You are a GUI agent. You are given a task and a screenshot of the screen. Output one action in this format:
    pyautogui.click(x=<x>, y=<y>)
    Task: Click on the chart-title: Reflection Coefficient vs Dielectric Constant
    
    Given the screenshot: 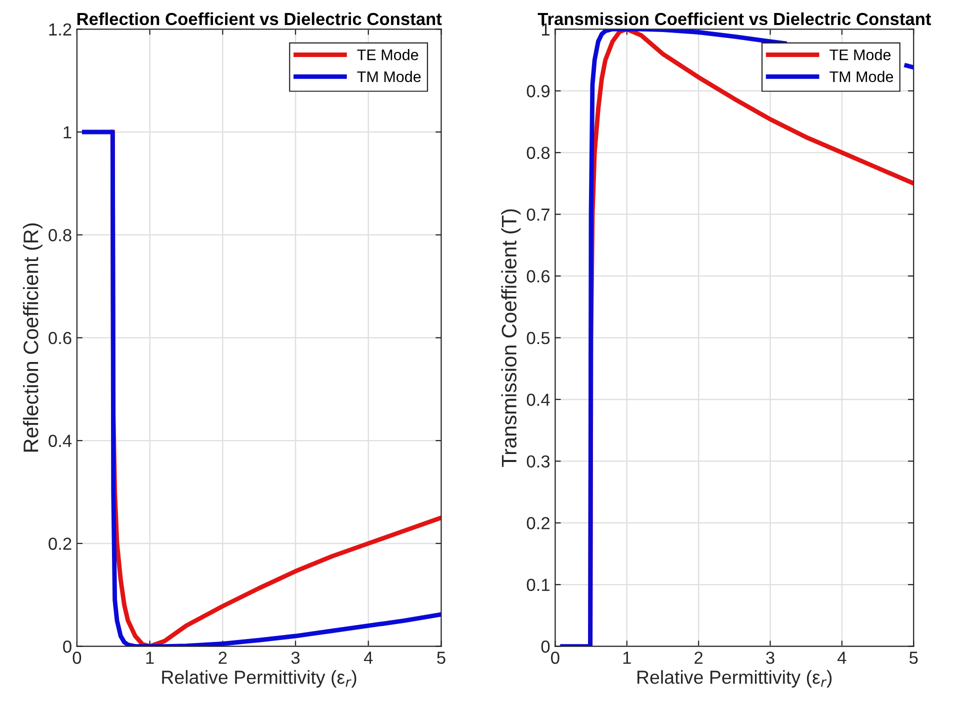 What is the action you would take?
    pyautogui.click(x=259, y=19)
    